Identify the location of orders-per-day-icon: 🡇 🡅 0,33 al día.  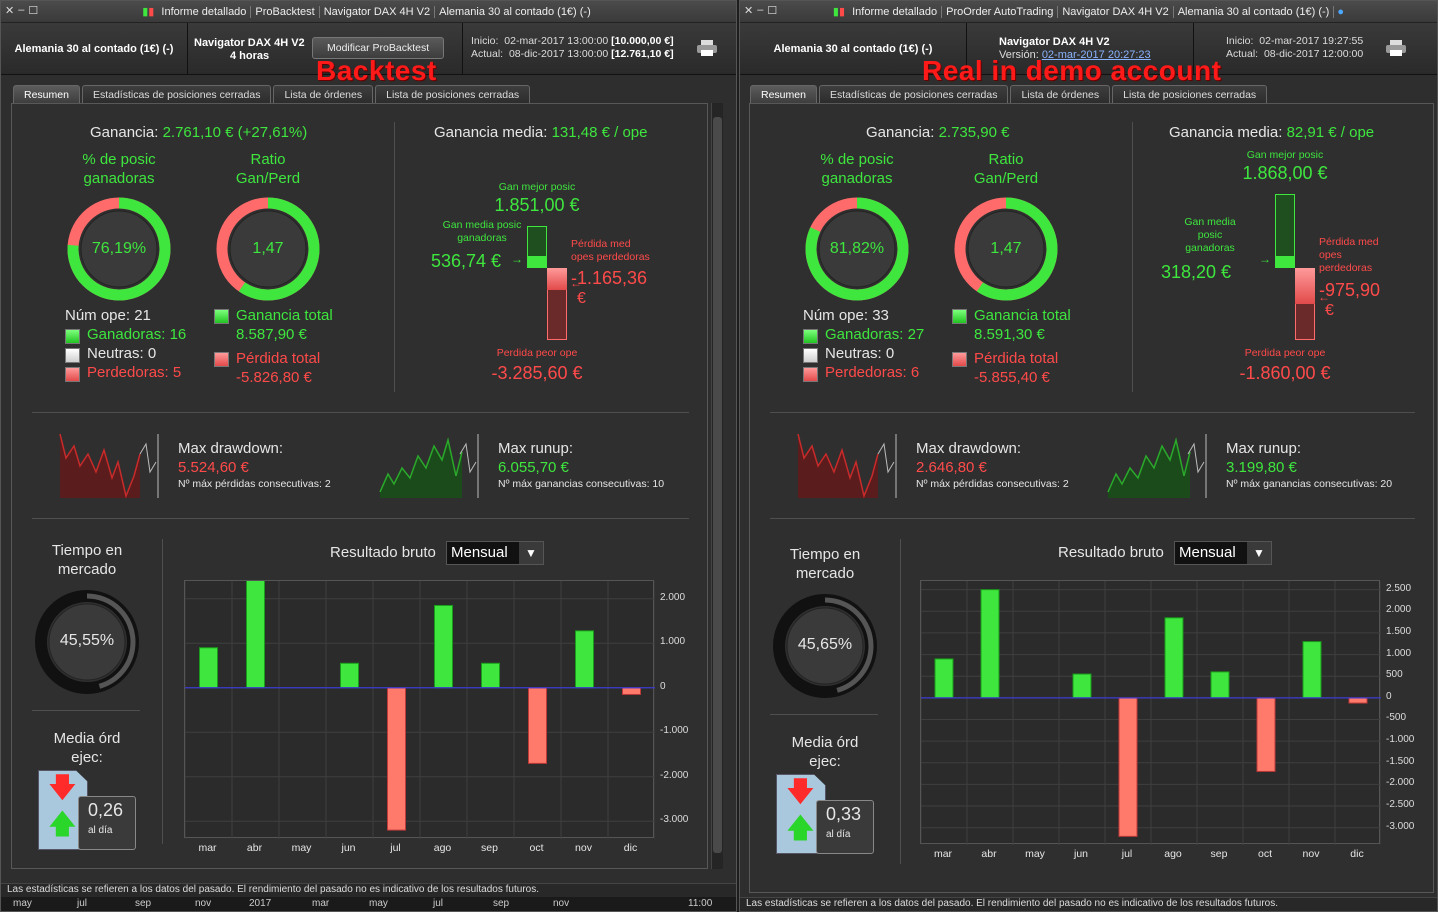
(826, 815).